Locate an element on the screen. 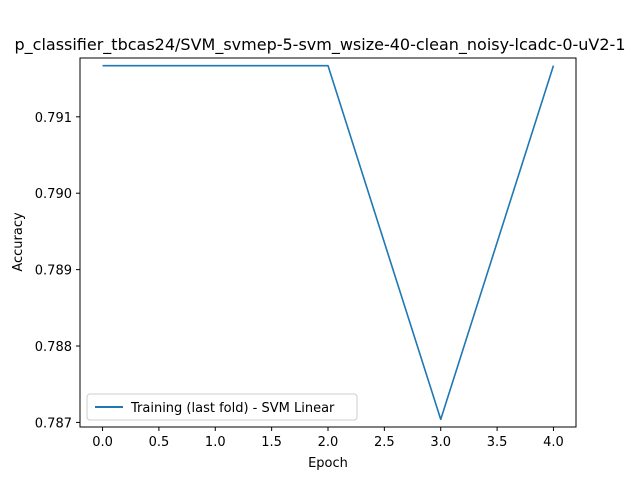 This screenshot has width=640, height=480. x-tick-label: 1.5 is located at coordinates (271, 442).